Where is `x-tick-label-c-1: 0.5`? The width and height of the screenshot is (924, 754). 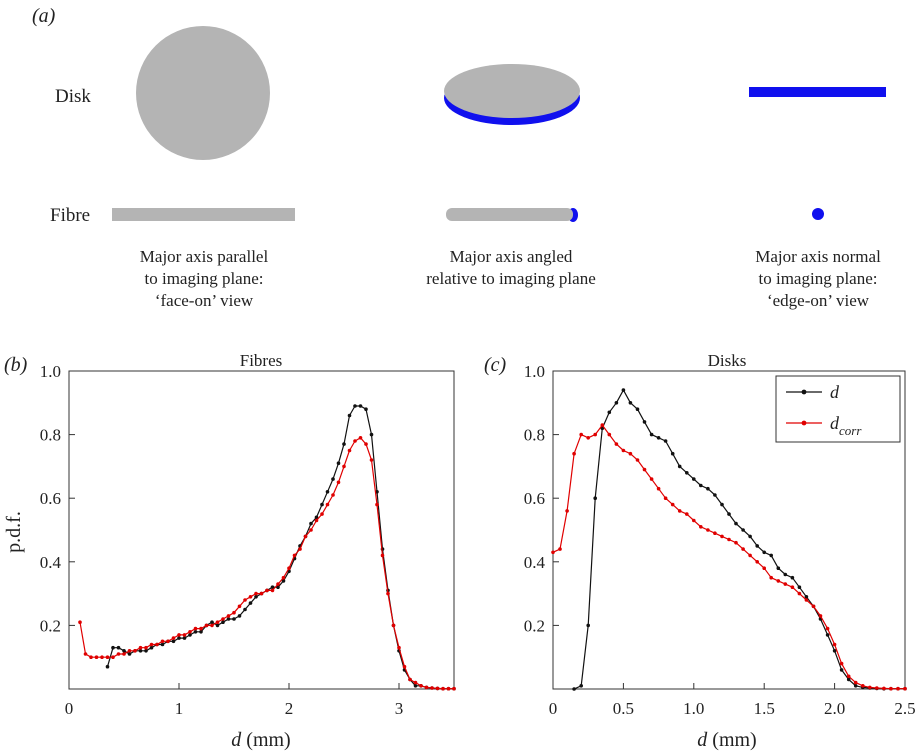
x-tick-label-c-1: 0.5 is located at coordinates (623, 708).